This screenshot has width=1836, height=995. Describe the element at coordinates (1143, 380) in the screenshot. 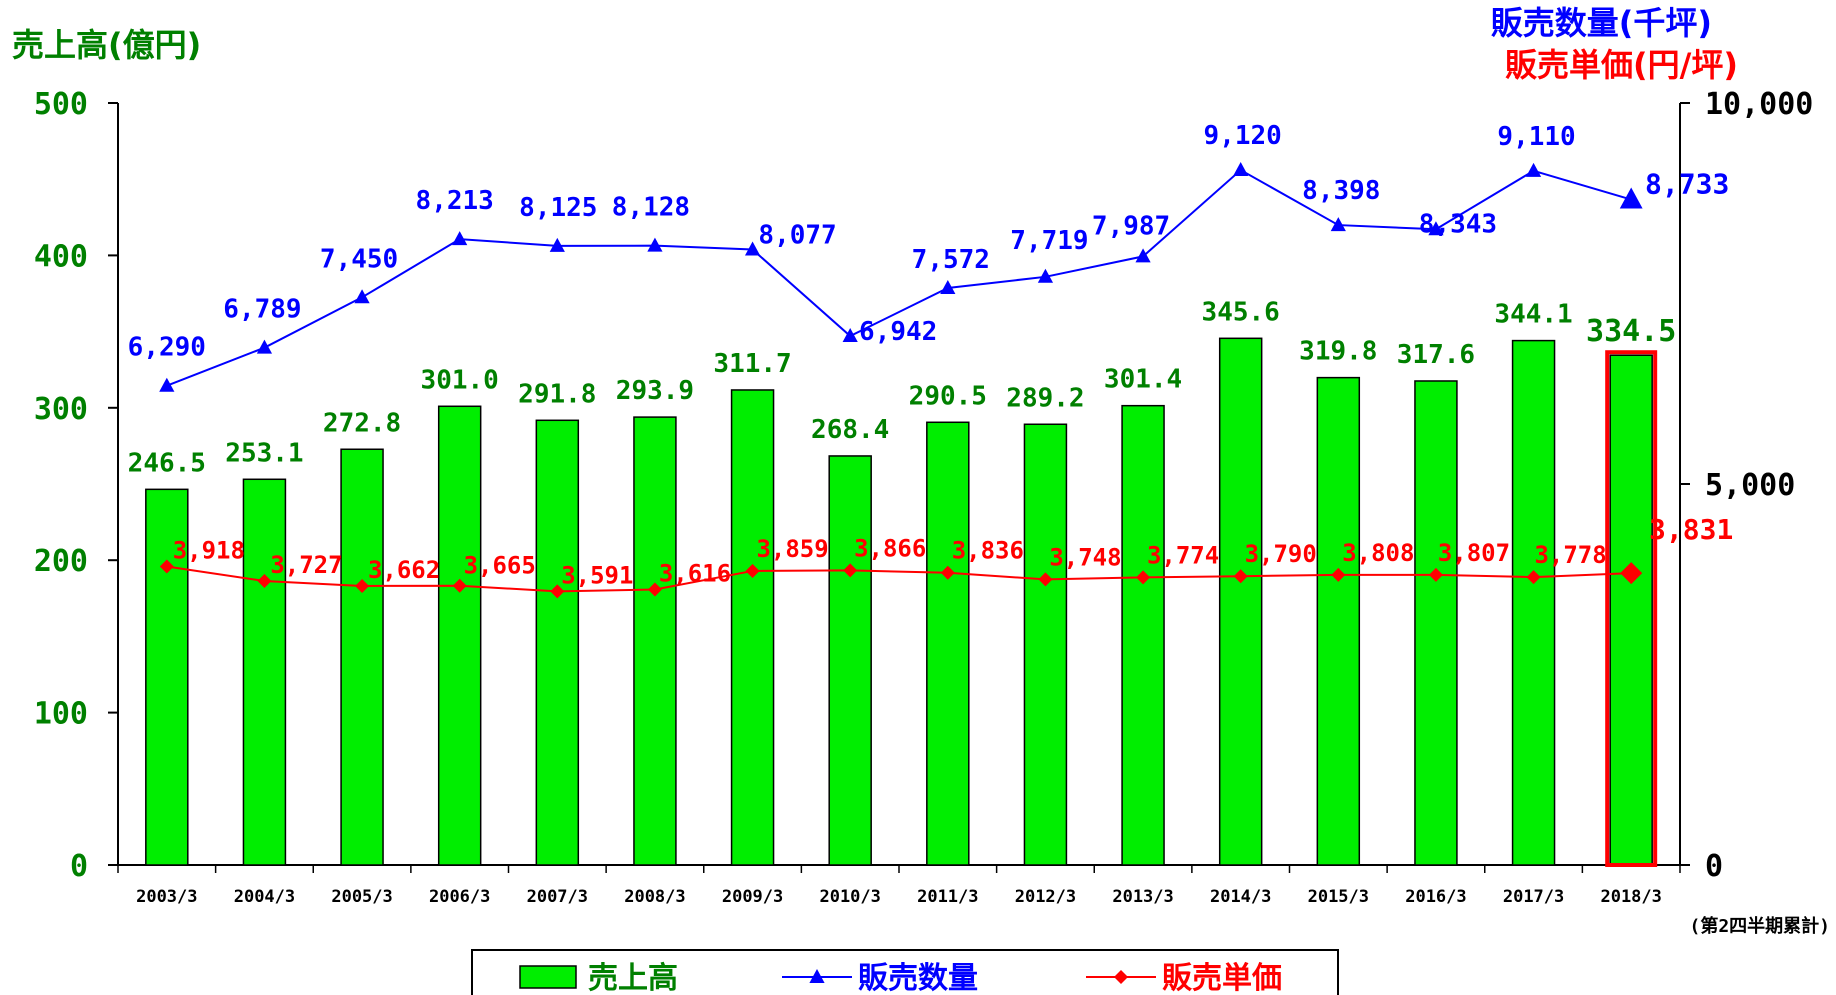

I see `bar-value-label: 301.4` at that location.